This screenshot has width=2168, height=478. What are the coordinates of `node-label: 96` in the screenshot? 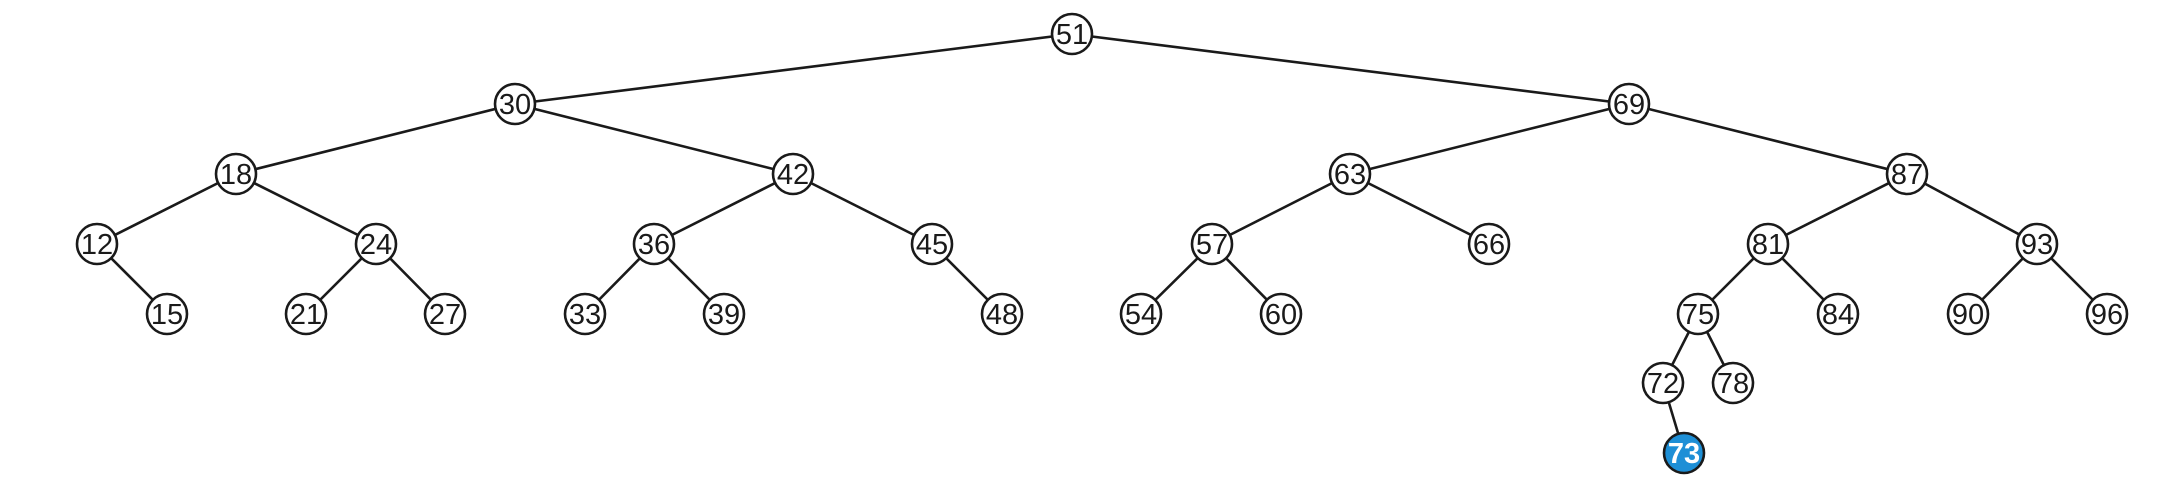 It's located at (2107, 315).